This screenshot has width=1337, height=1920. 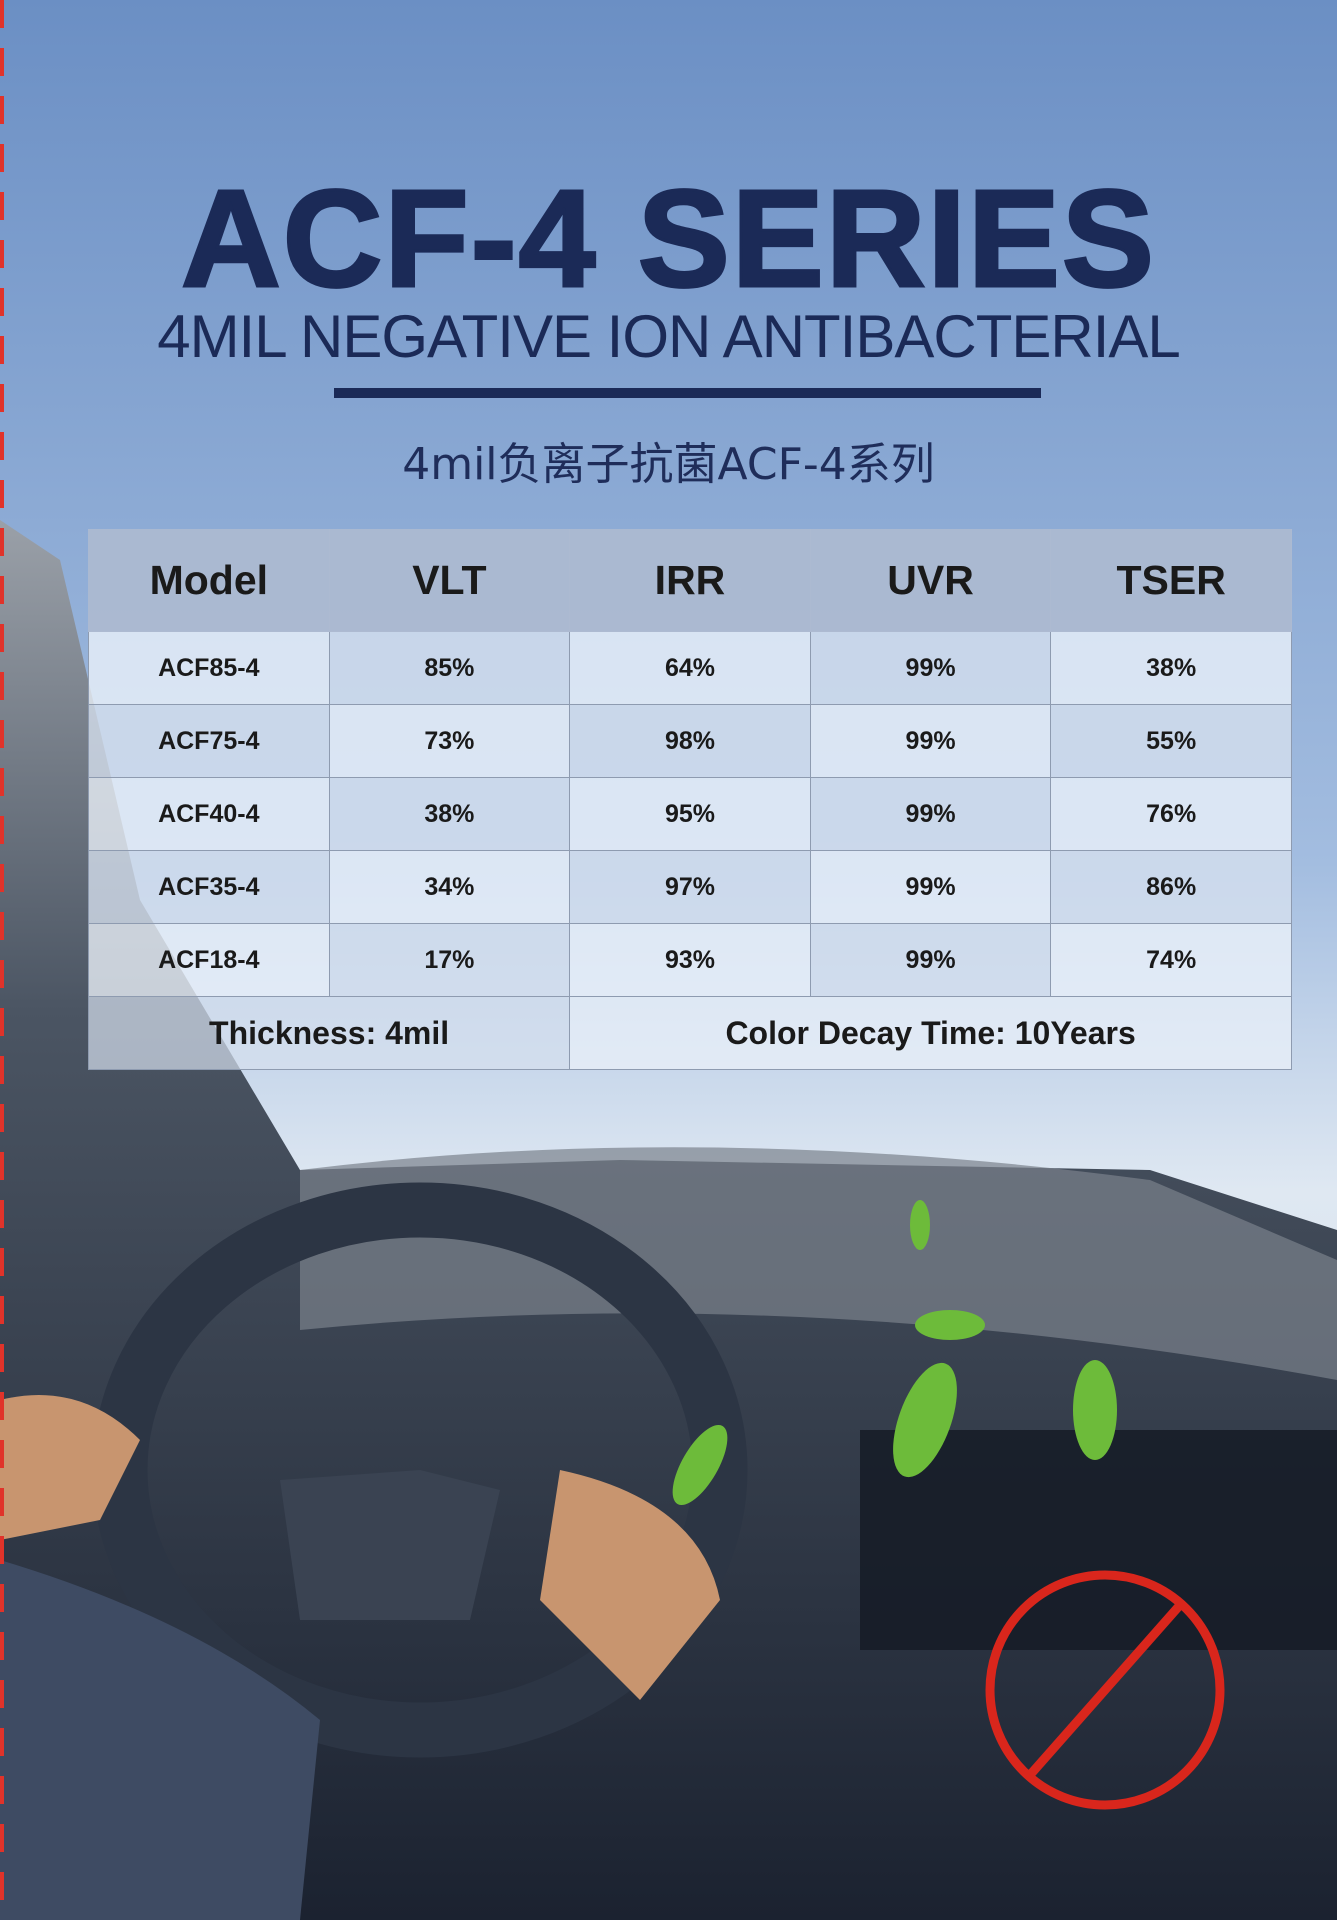 I want to click on table-row: Thickness: 4mil Color Decay Time: 10Years, so click(x=689, y=1033).